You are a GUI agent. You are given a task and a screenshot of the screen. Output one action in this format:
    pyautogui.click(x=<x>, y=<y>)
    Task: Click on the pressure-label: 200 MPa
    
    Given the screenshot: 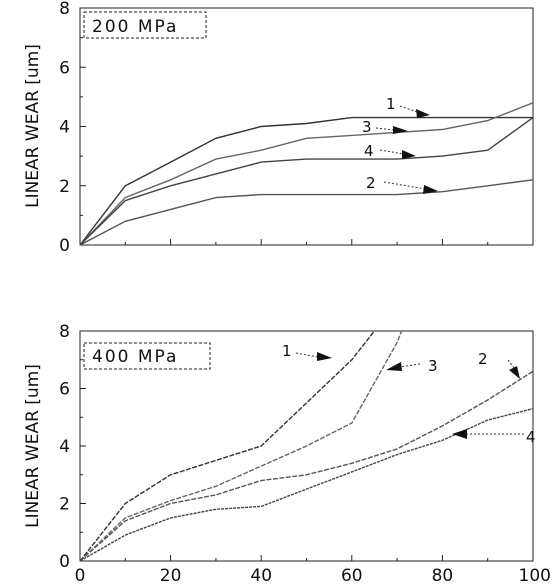 What is the action you would take?
    pyautogui.click(x=135, y=27)
    